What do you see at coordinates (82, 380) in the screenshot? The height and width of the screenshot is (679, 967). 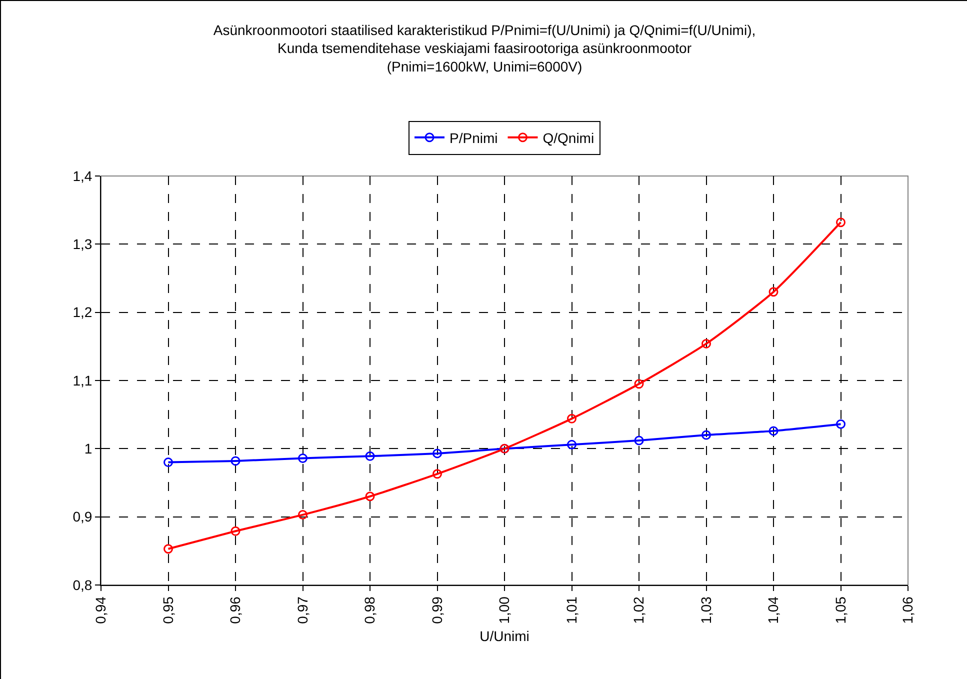 I see `y-tick-label: 1,1` at bounding box center [82, 380].